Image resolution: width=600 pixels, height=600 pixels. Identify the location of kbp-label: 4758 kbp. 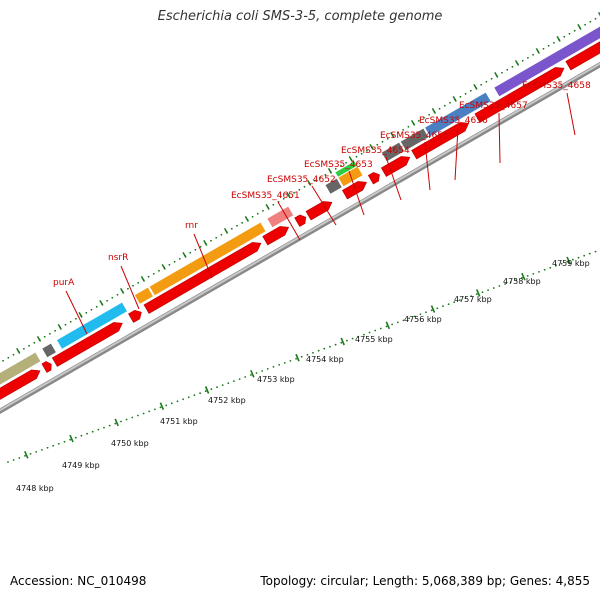
(522, 281).